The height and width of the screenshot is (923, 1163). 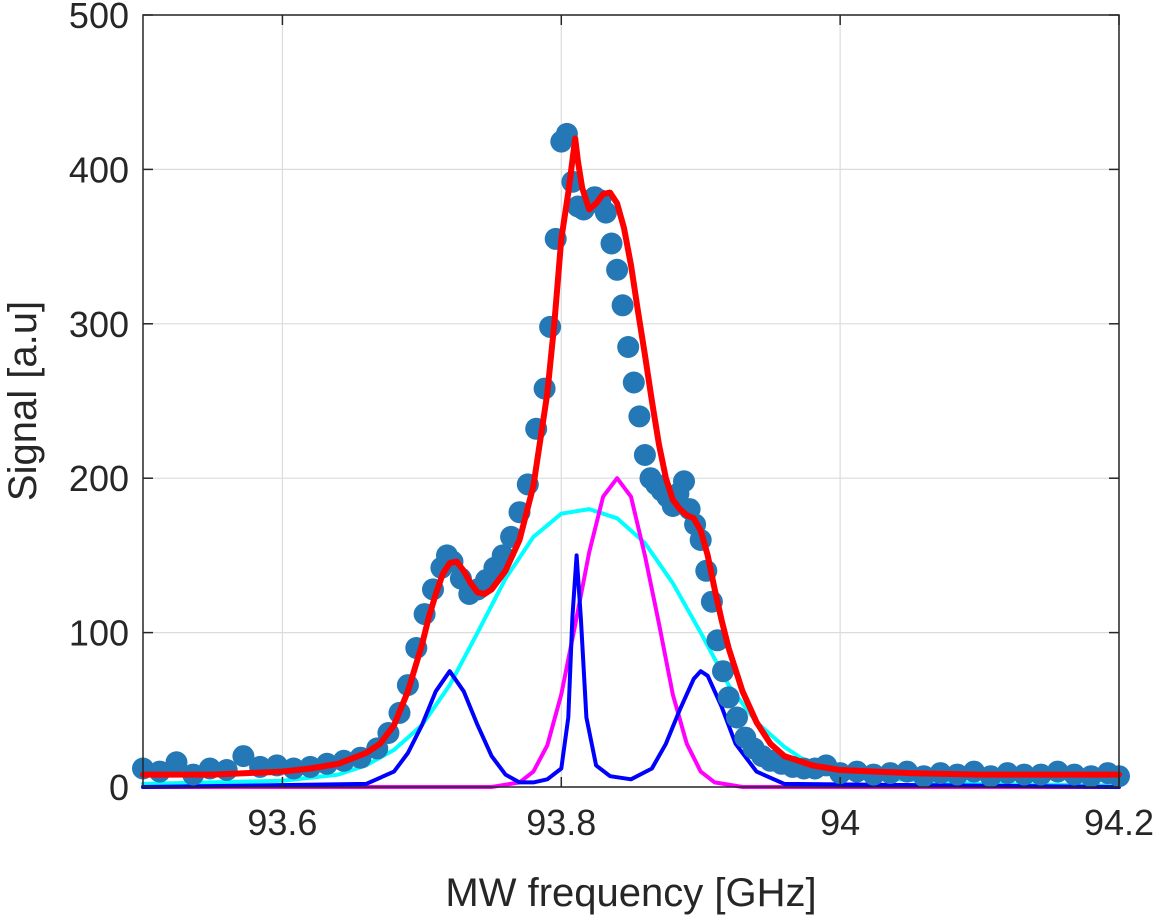 I want to click on y-tick-label: 100, so click(x=99, y=633).